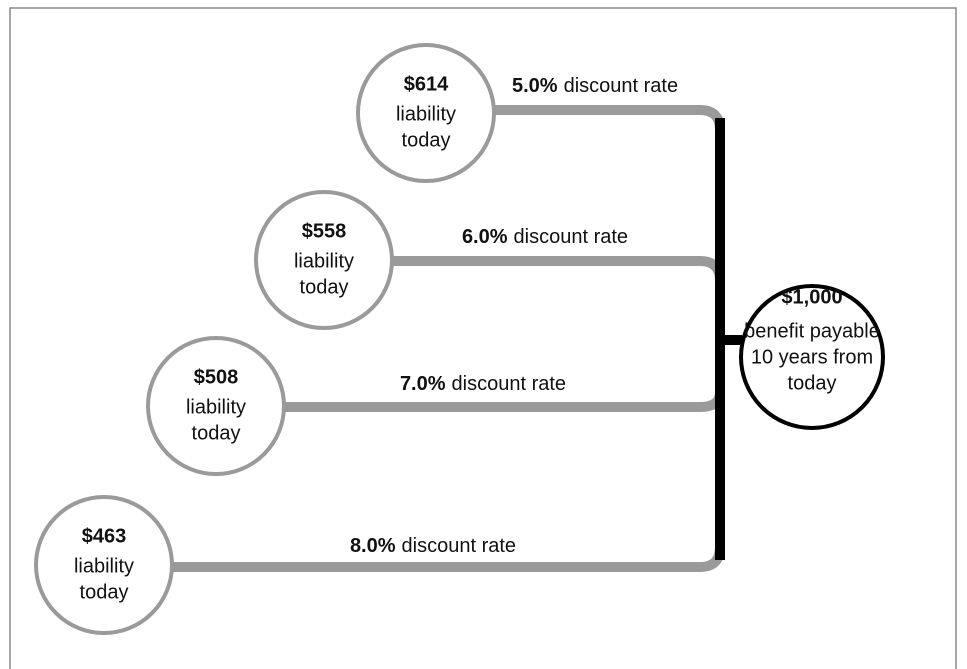 This screenshot has width=967, height=669. Describe the element at coordinates (216, 377) in the screenshot. I see `source-amount: $508` at that location.